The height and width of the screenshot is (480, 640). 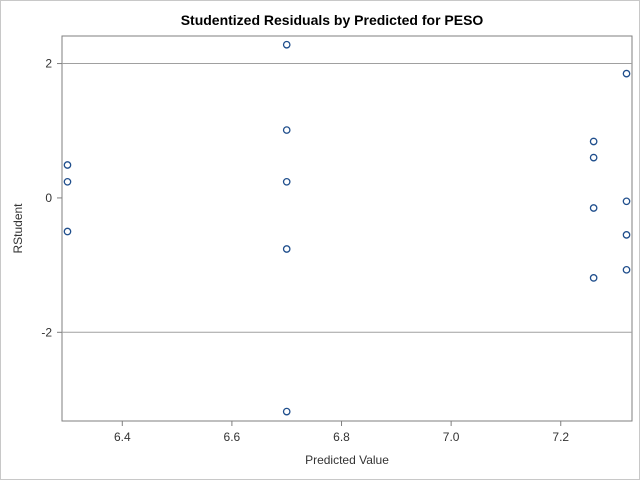 I want to click on x-tick-label: 6.8, so click(x=341, y=437).